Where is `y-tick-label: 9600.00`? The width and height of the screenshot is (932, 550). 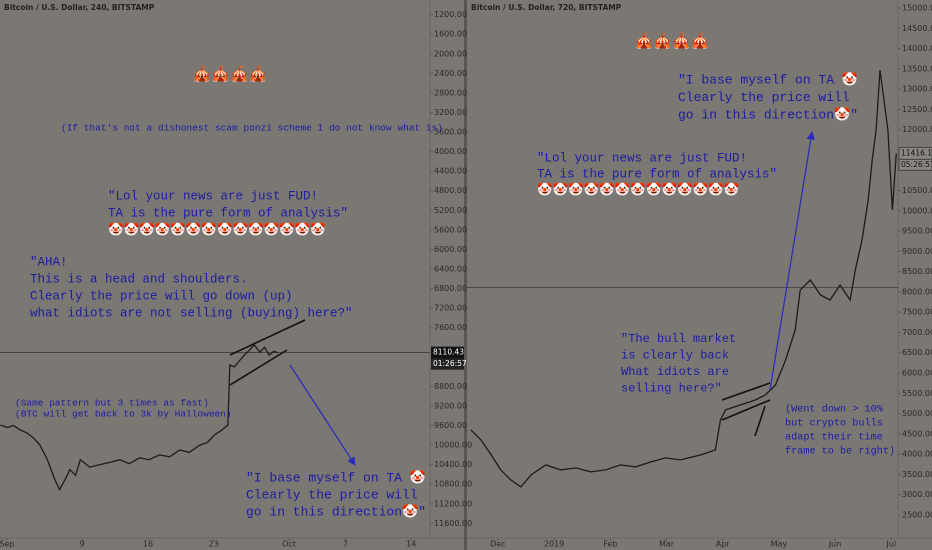
y-tick-label: 9600.00 is located at coordinates (450, 425).